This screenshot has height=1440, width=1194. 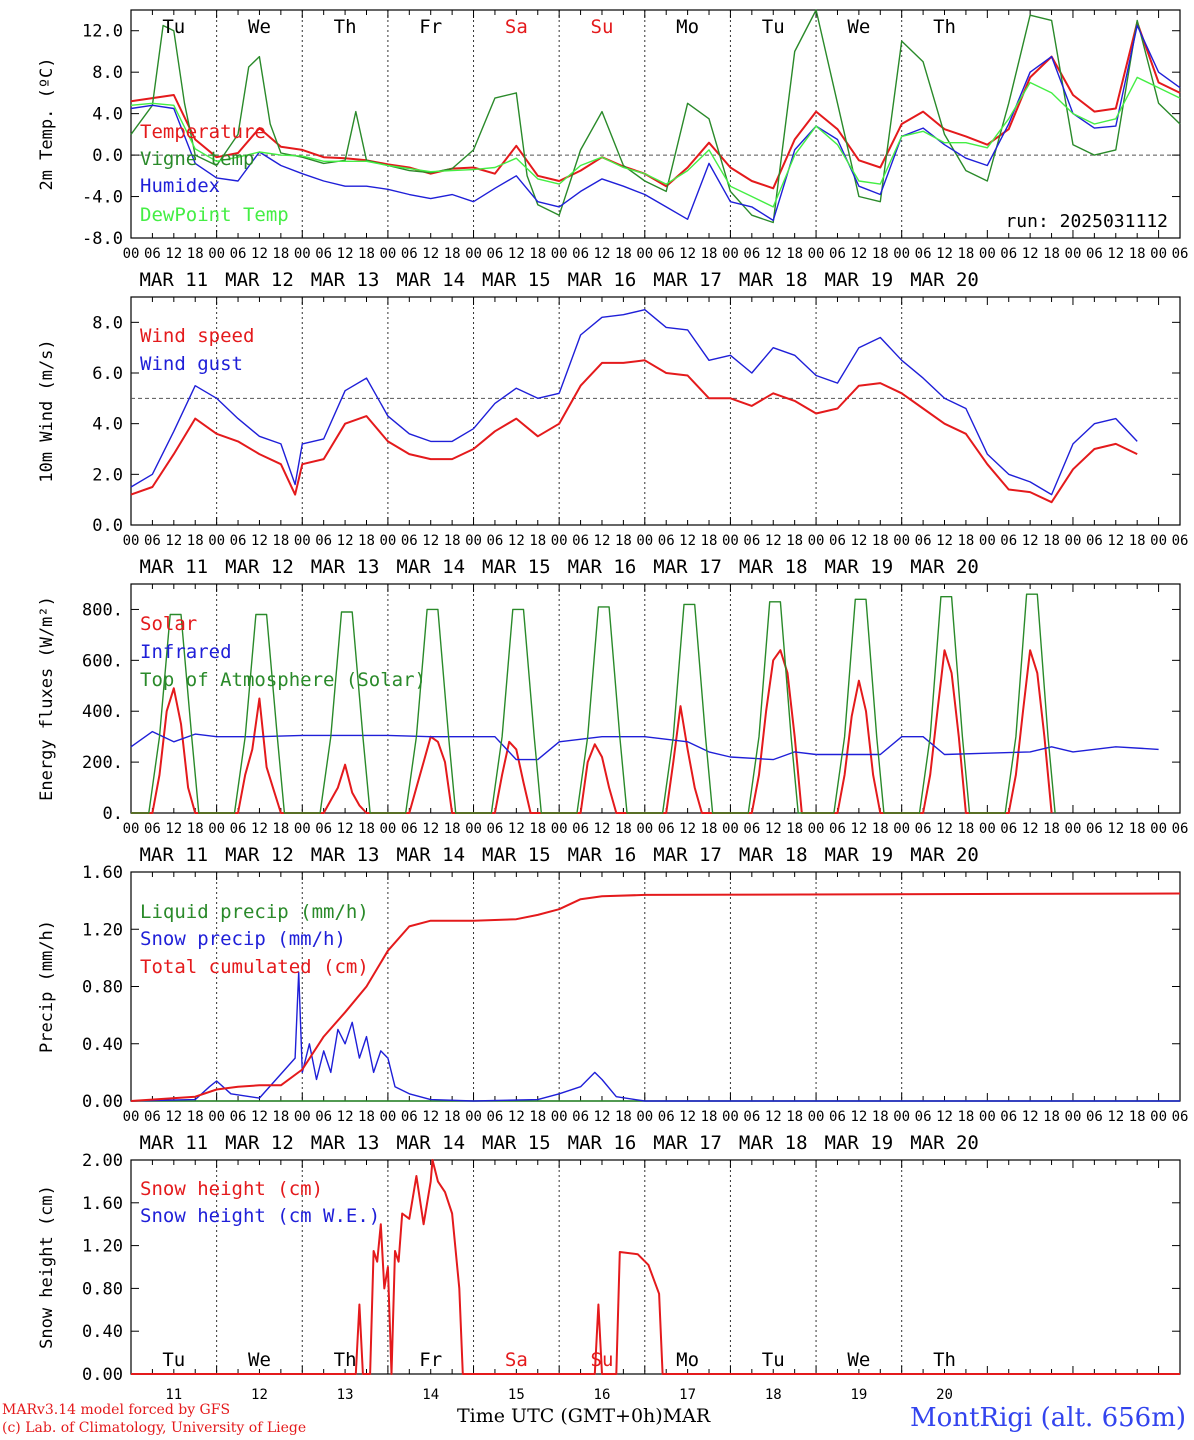 I want to click on weekday-label: We, so click(x=259, y=27).